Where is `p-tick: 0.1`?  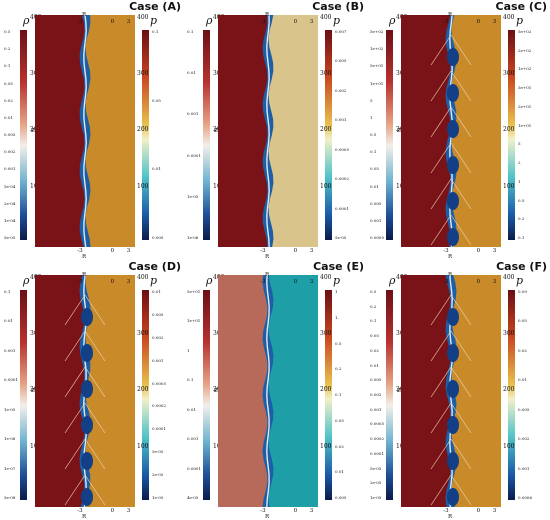 p-tick: 0.1 is located at coordinates (155, 31).